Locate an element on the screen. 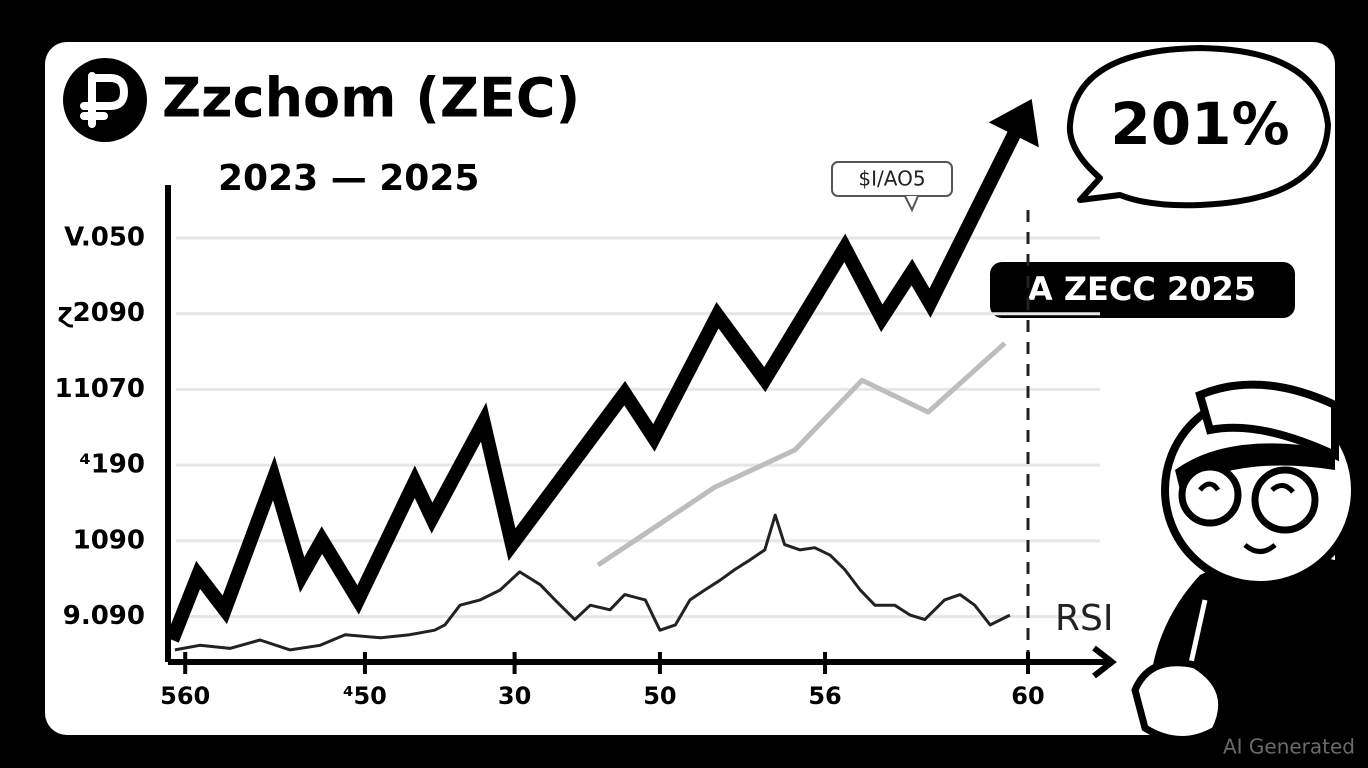  label-pill is located at coordinates (1142, 290).